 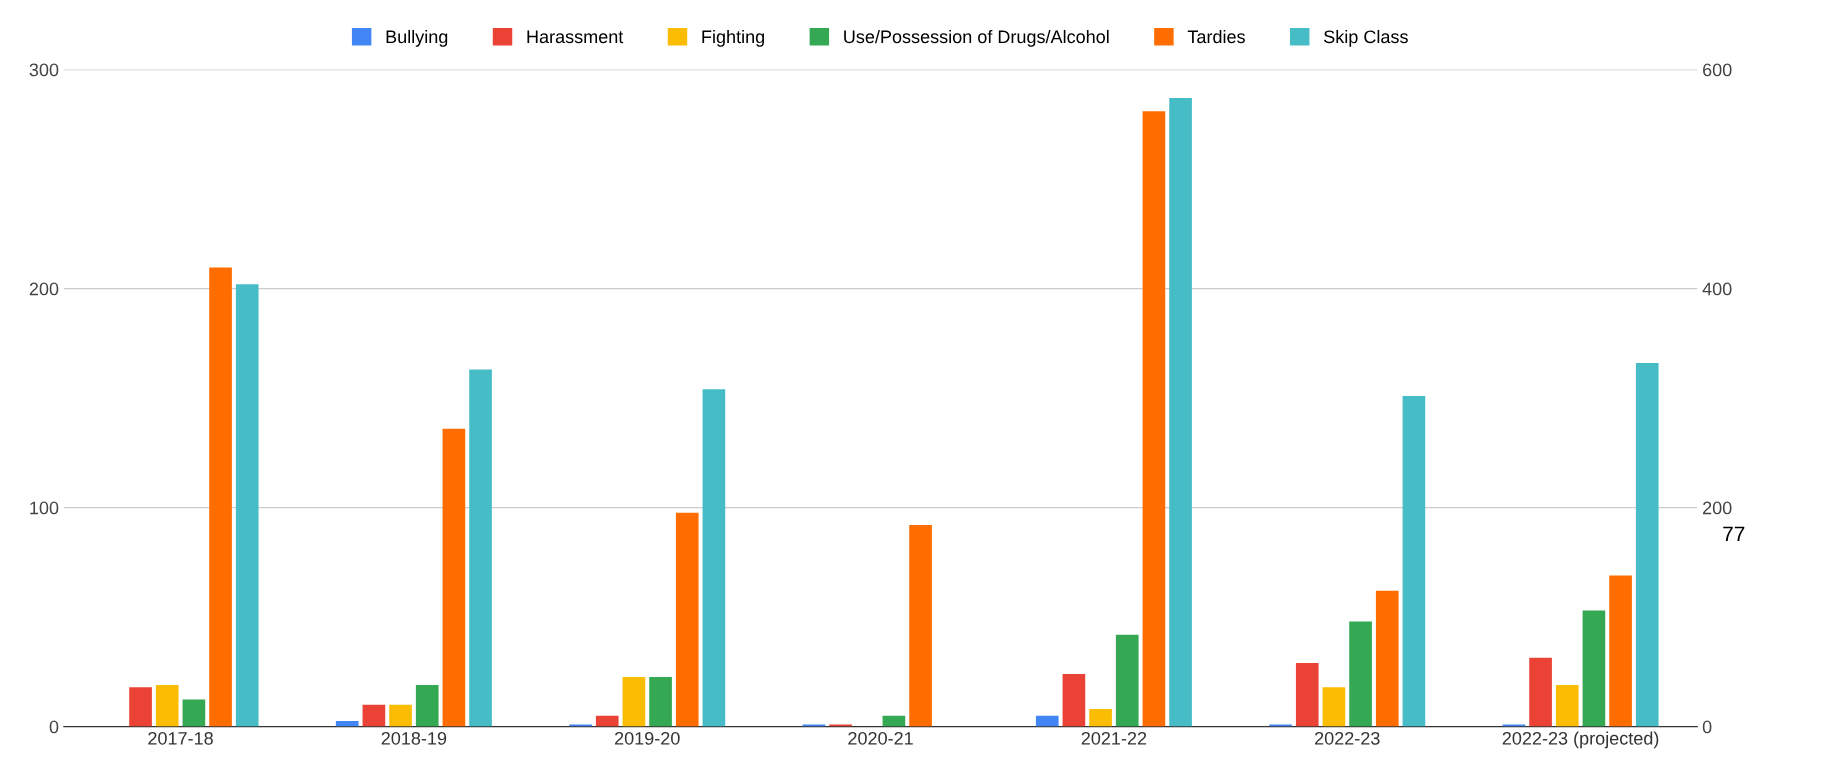 I want to click on y-tick-label: 200, so click(x=44, y=289).